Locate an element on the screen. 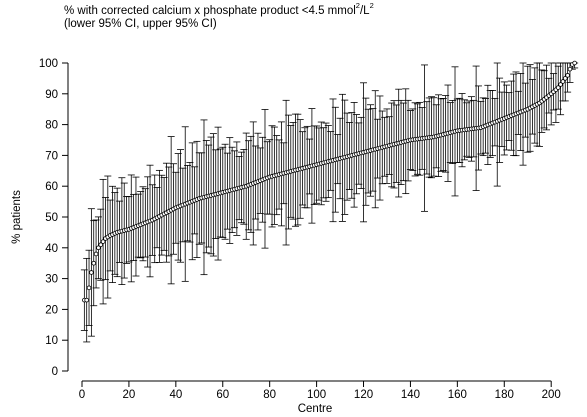 This screenshot has width=587, height=417. y-tick-label: 40 is located at coordinates (51, 249).